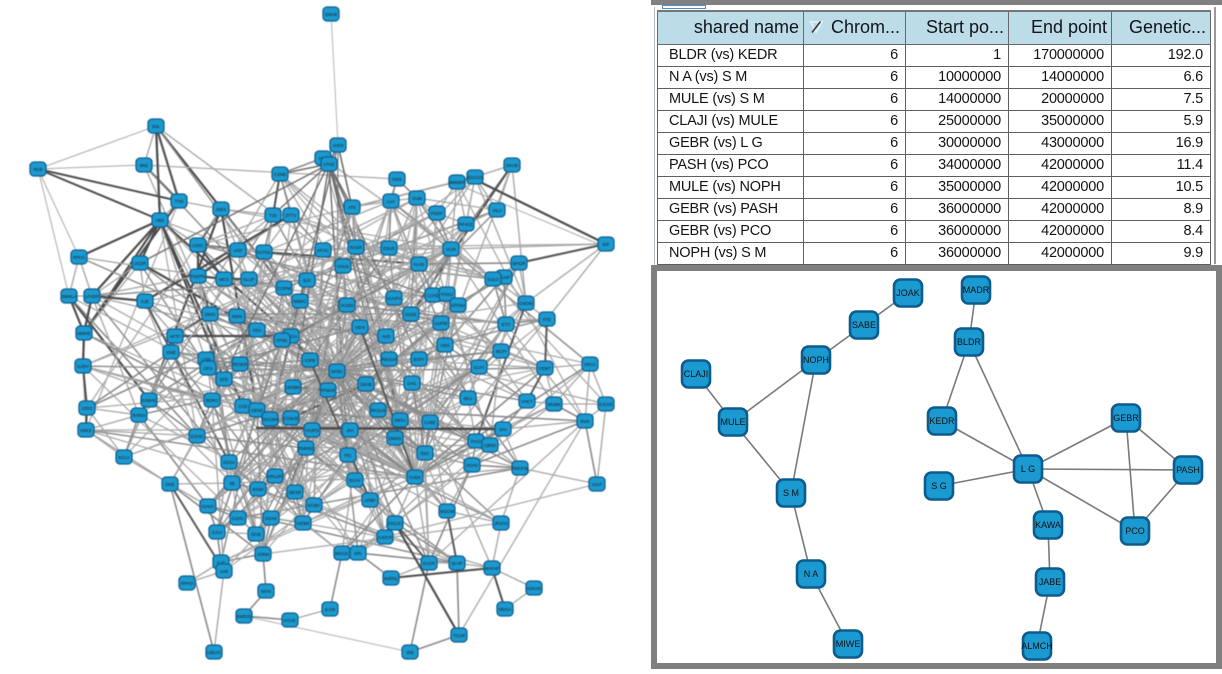 Image resolution: width=1222 pixels, height=674 pixels. I want to click on svg-text: GPFNV, so click(458, 305).